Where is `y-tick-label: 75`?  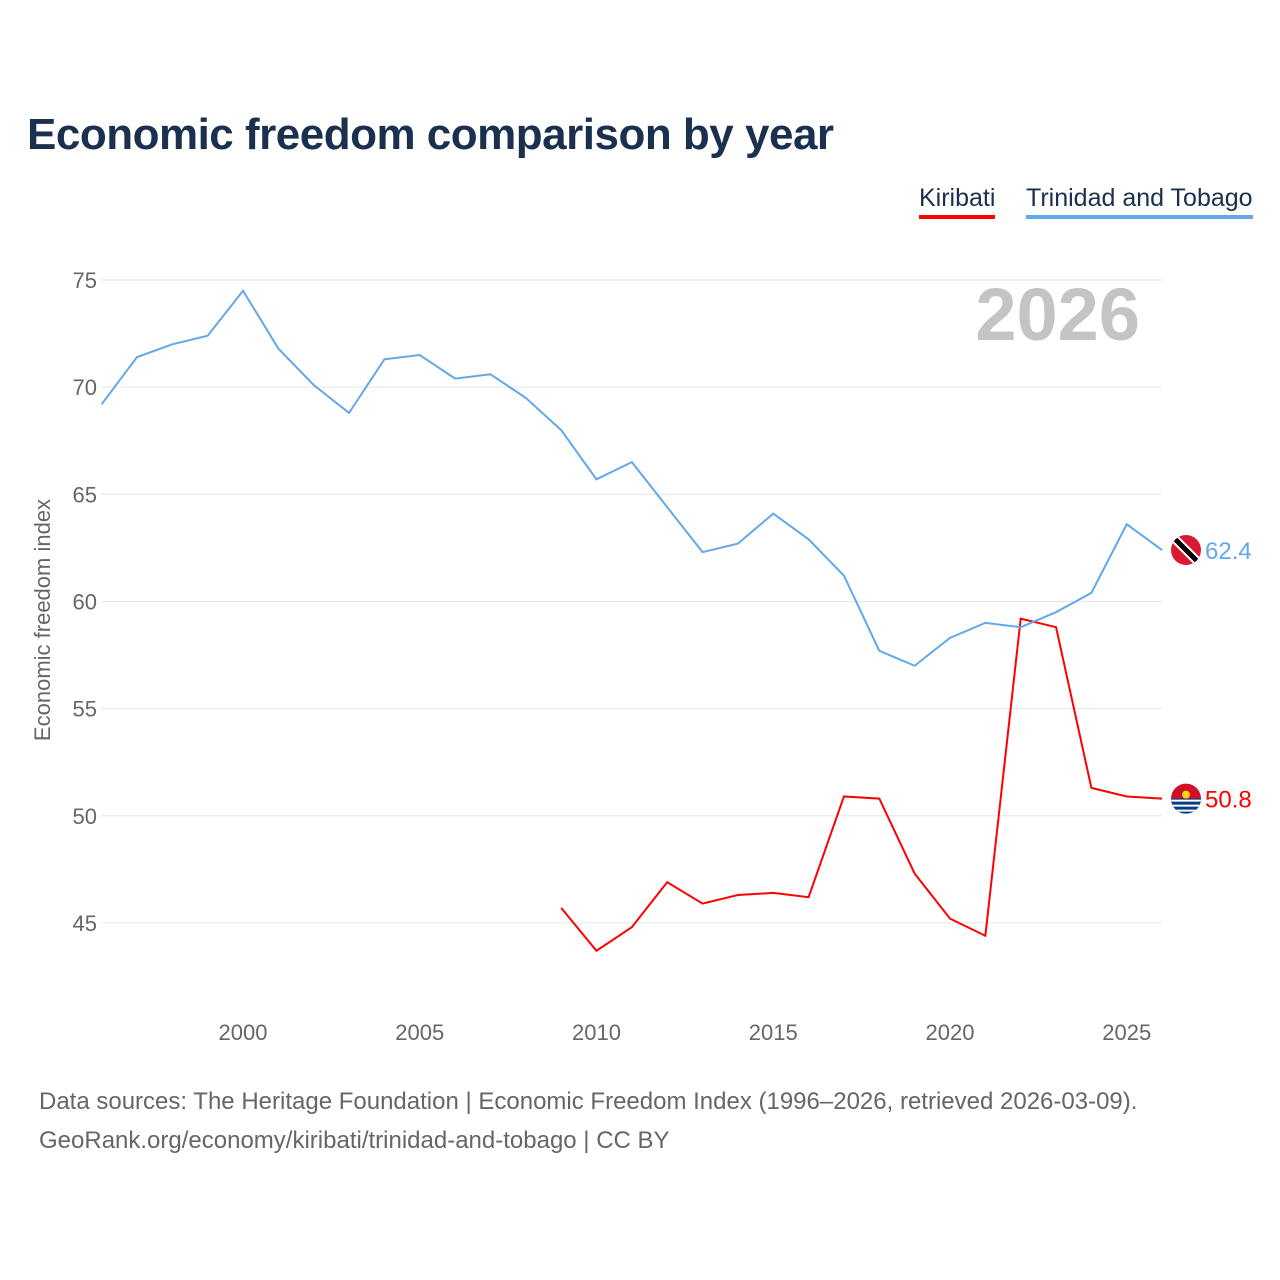 y-tick-label: 75 is located at coordinates (85, 280).